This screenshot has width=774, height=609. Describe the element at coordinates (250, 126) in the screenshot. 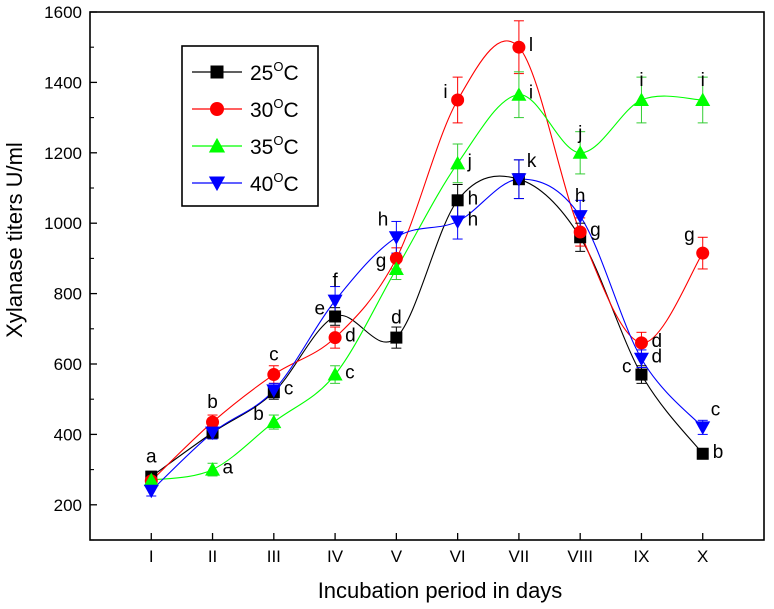

I see `legend-box` at that location.